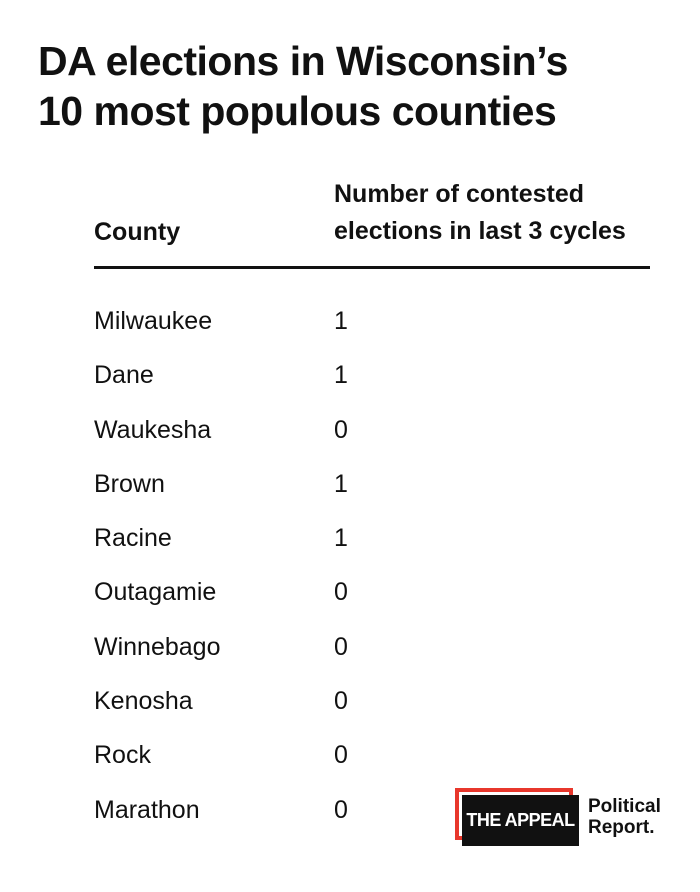  I want to click on cell-county: Winnebago, so click(157, 646).